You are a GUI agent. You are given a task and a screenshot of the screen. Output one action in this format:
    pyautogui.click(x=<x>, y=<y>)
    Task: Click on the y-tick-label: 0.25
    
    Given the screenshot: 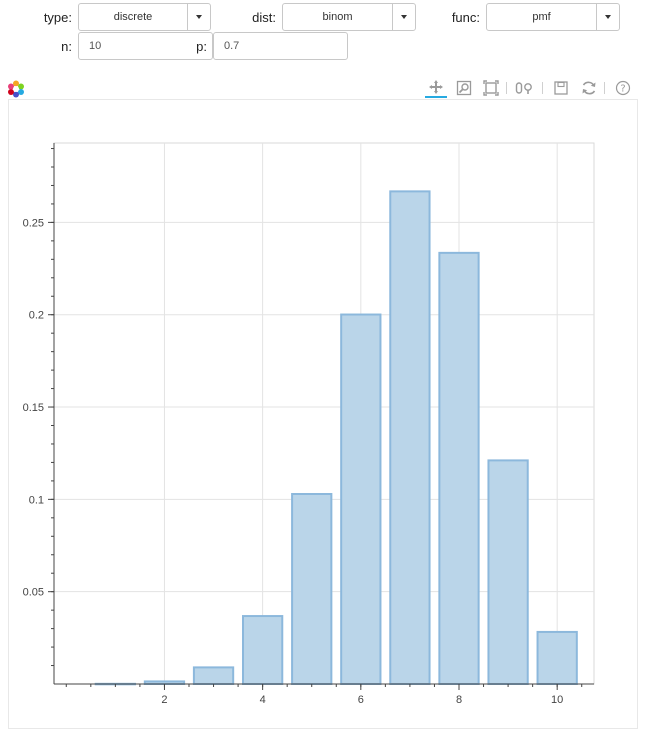 What is the action you would take?
    pyautogui.click(x=33, y=223)
    